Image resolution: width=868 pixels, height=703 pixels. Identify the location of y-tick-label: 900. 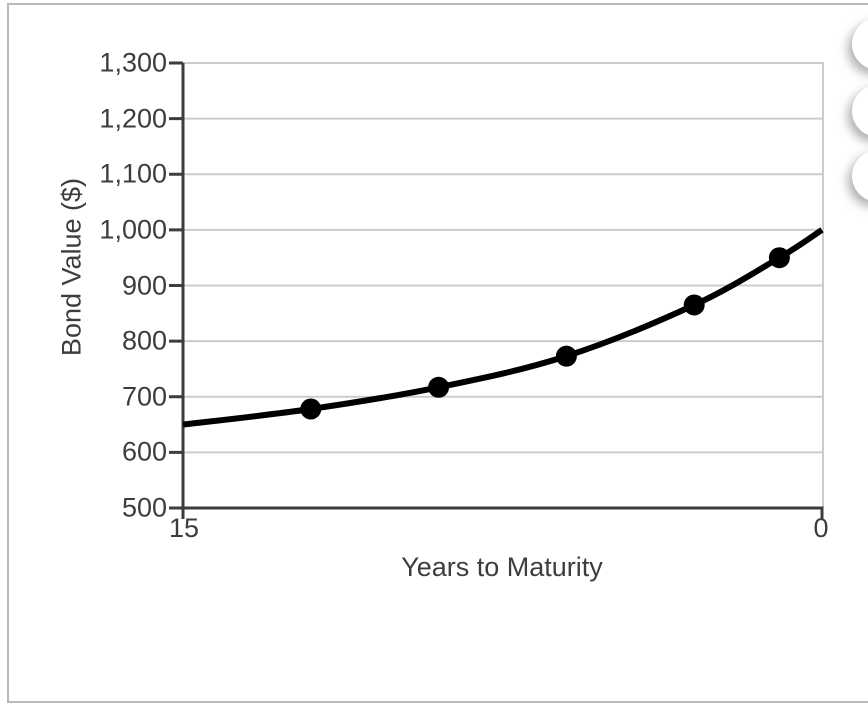
(144, 285).